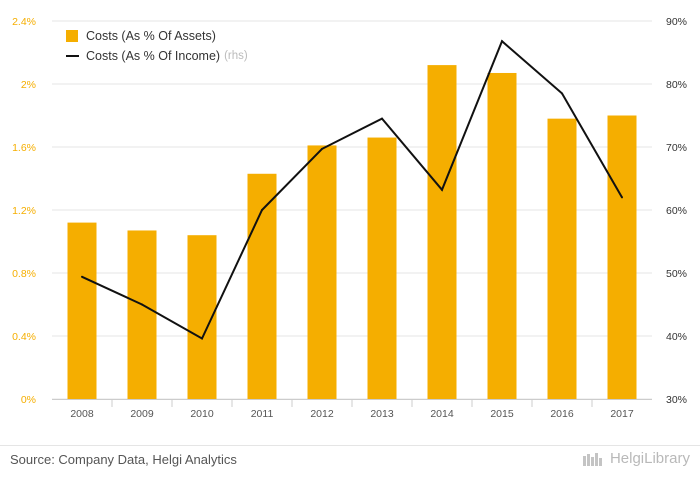 The height and width of the screenshot is (484, 700). I want to click on line-swatch-icon, so click(72, 56).